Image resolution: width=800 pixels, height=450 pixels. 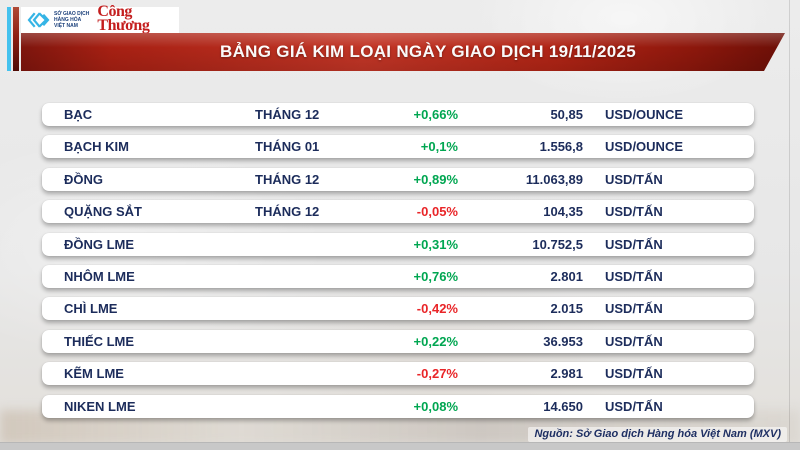 What do you see at coordinates (561, 147) in the screenshot?
I see `price-value: 1.556,8` at bounding box center [561, 147].